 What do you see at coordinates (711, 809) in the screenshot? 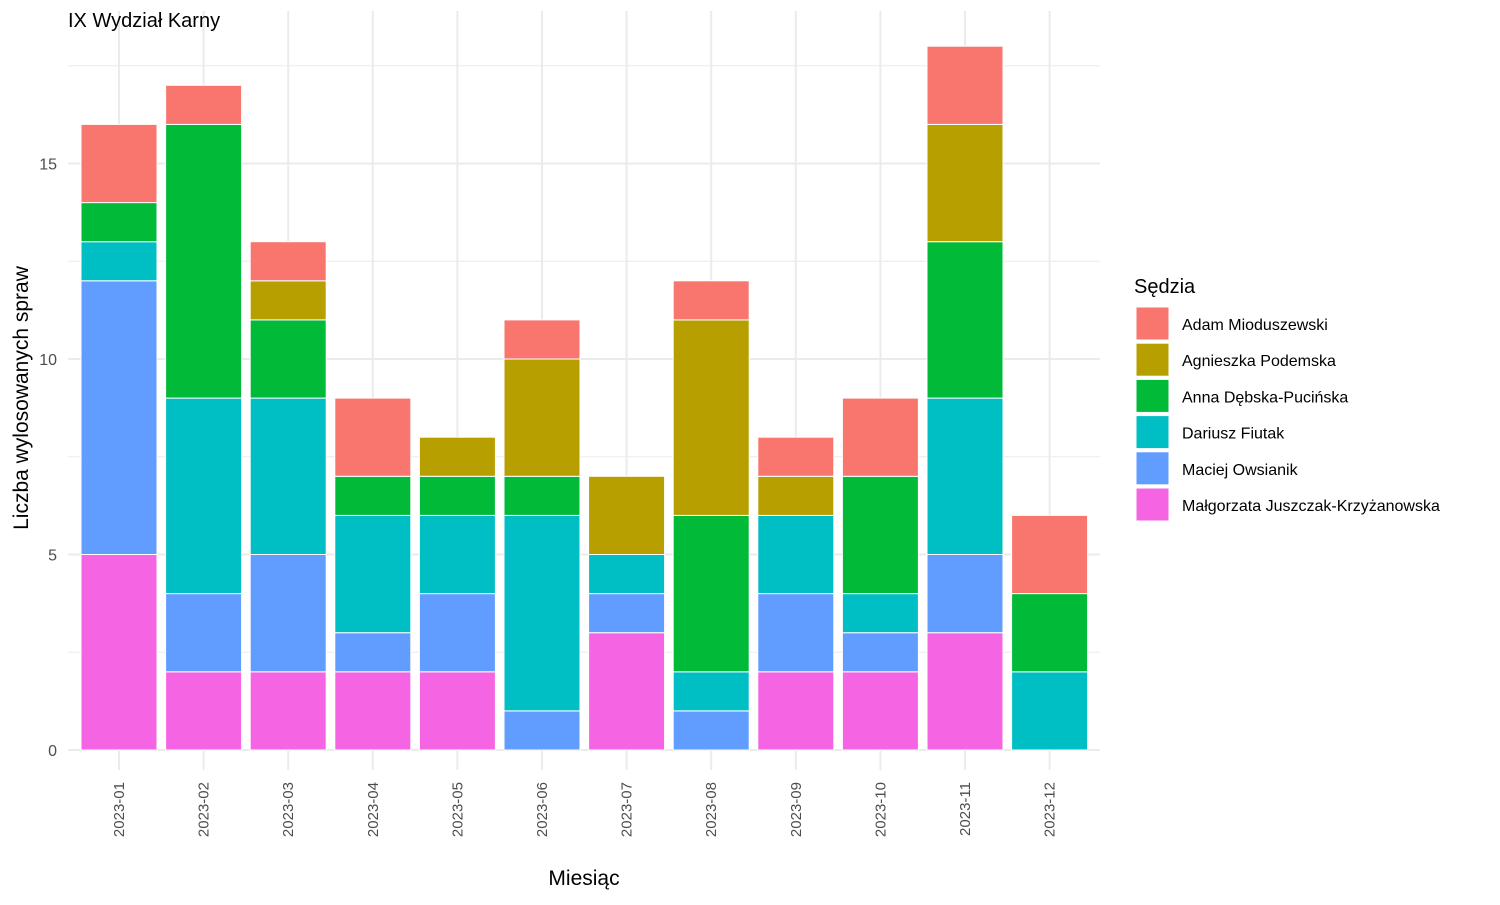
I see `x-tick-label: 2023-08` at bounding box center [711, 809].